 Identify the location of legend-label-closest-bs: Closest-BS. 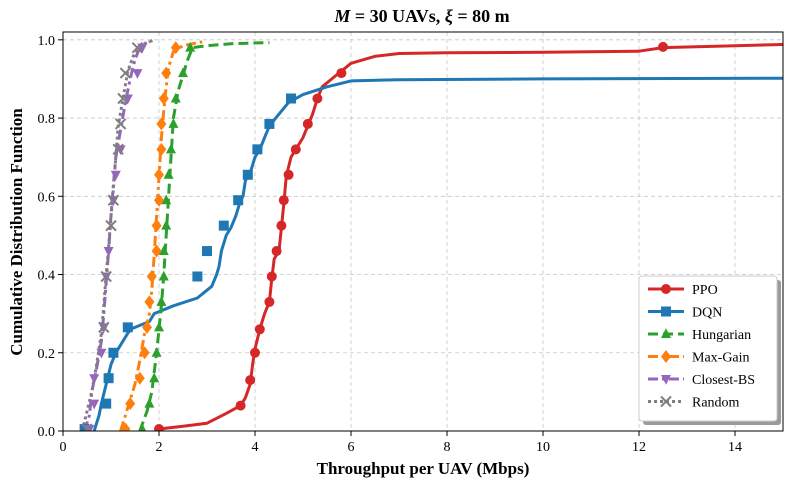
(723, 380).